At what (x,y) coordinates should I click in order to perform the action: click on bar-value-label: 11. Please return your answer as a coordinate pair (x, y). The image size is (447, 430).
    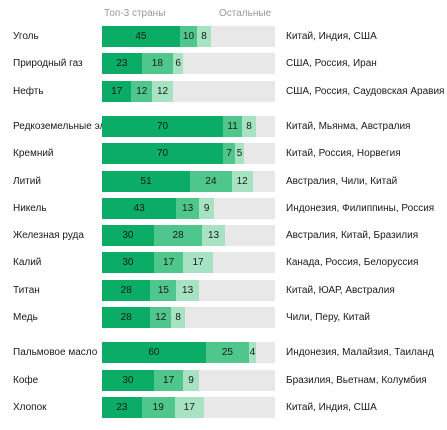
    Looking at the image, I should click on (232, 126).